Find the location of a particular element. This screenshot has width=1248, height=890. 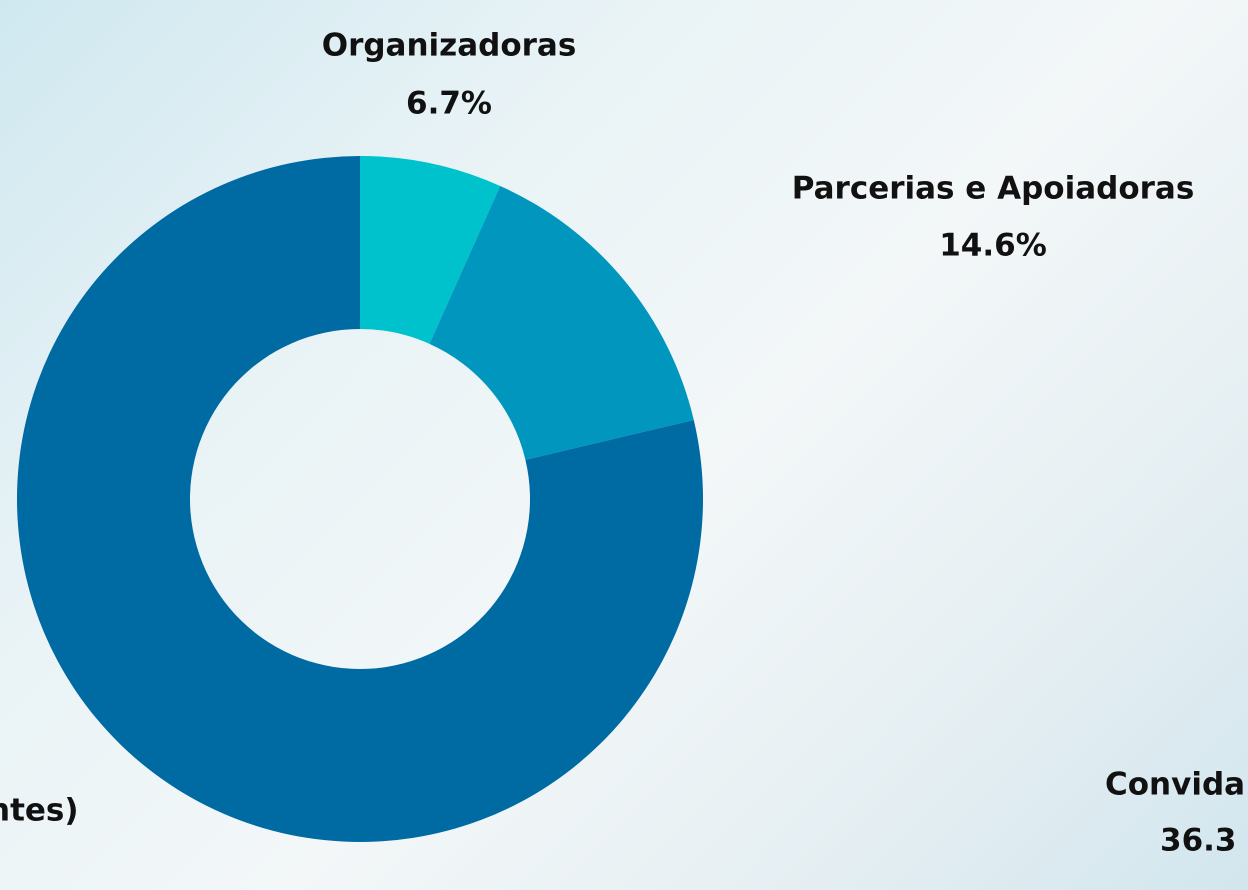

annotation: 36.3 is located at coordinates (1198, 841).